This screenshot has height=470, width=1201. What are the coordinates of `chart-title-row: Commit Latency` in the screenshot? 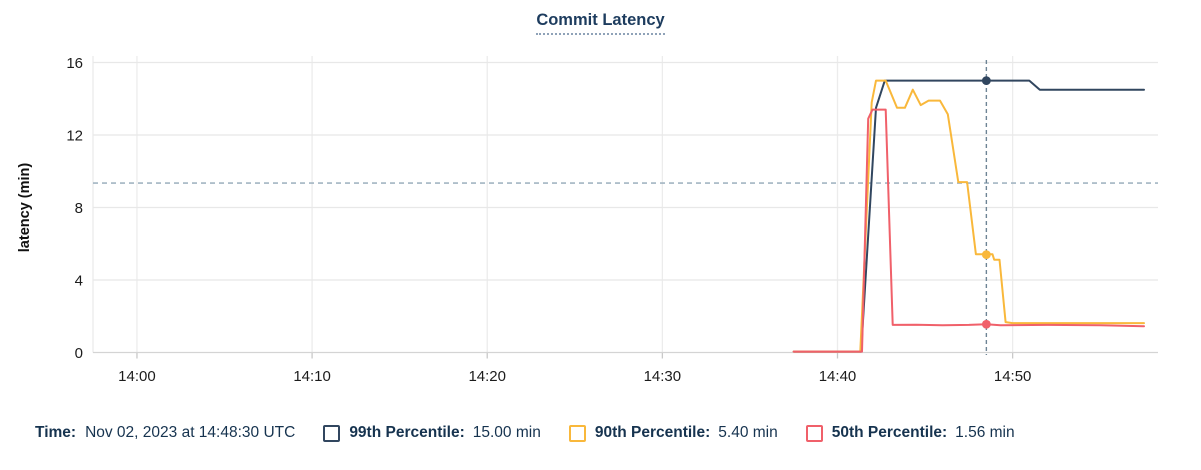 It's located at (600, 23).